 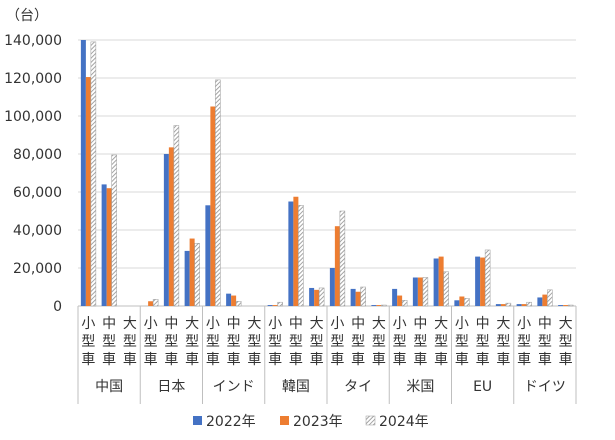 What do you see at coordinates (318, 422) in the screenshot?
I see `legend-label: 2023年` at bounding box center [318, 422].